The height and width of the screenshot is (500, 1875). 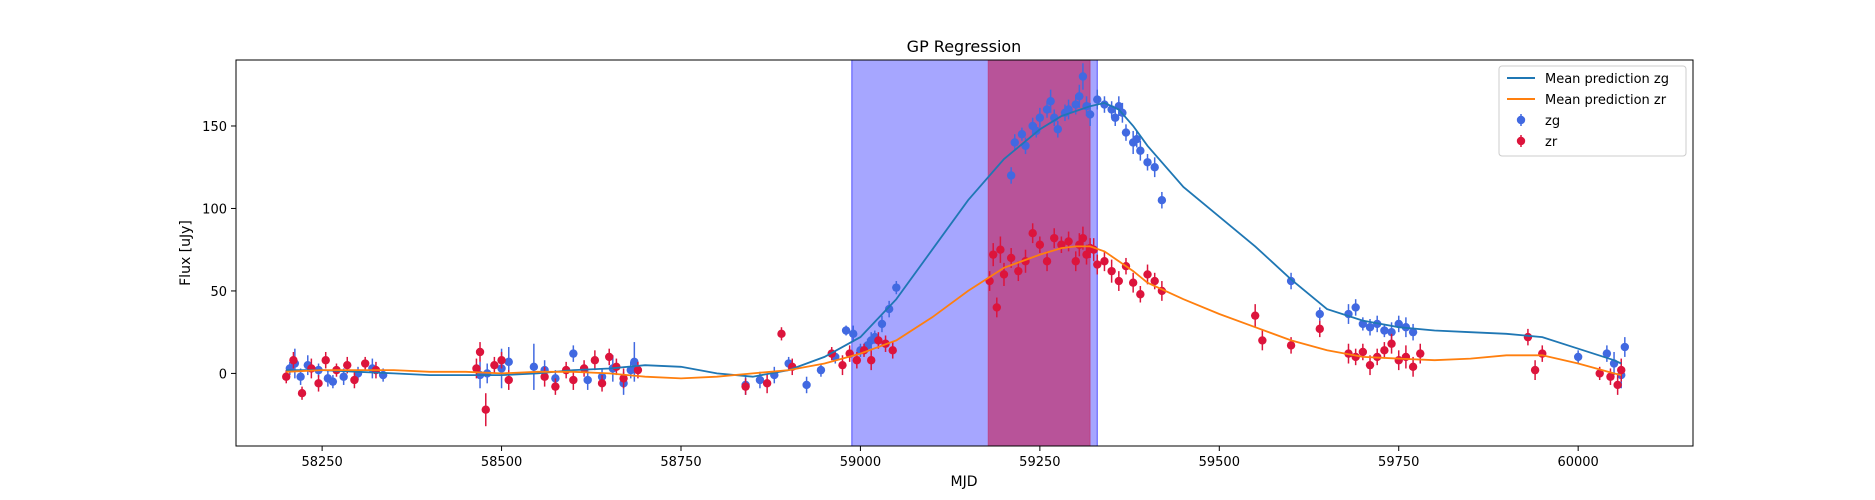 What do you see at coordinates (1592, 111) in the screenshot?
I see `legend-box` at bounding box center [1592, 111].